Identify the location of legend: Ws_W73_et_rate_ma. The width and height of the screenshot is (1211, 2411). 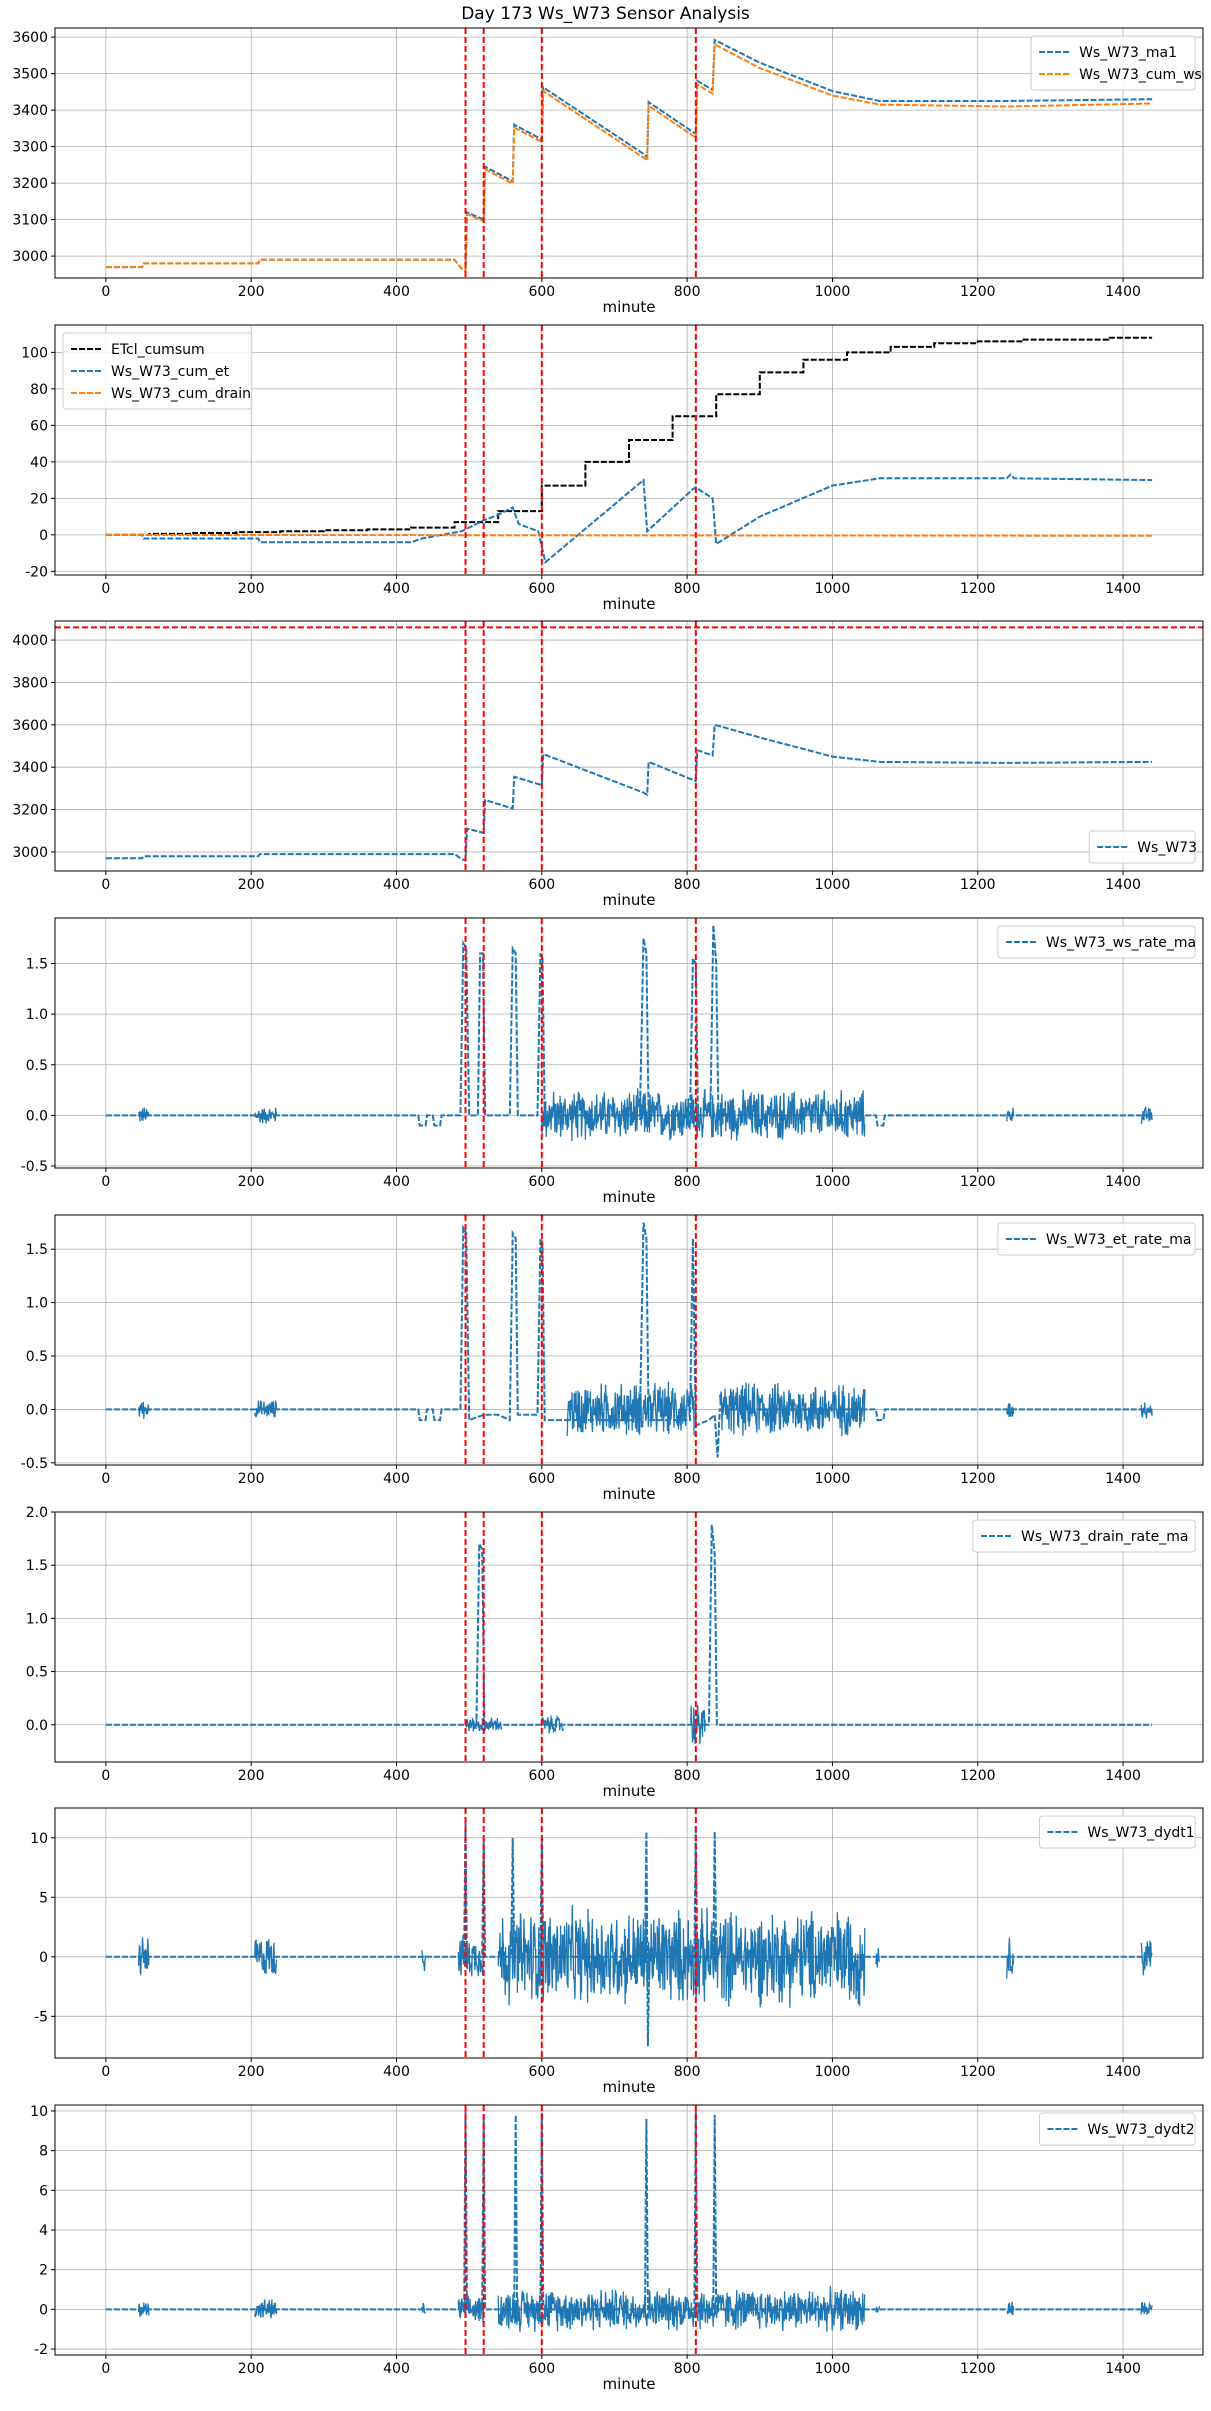
(1096, 1239).